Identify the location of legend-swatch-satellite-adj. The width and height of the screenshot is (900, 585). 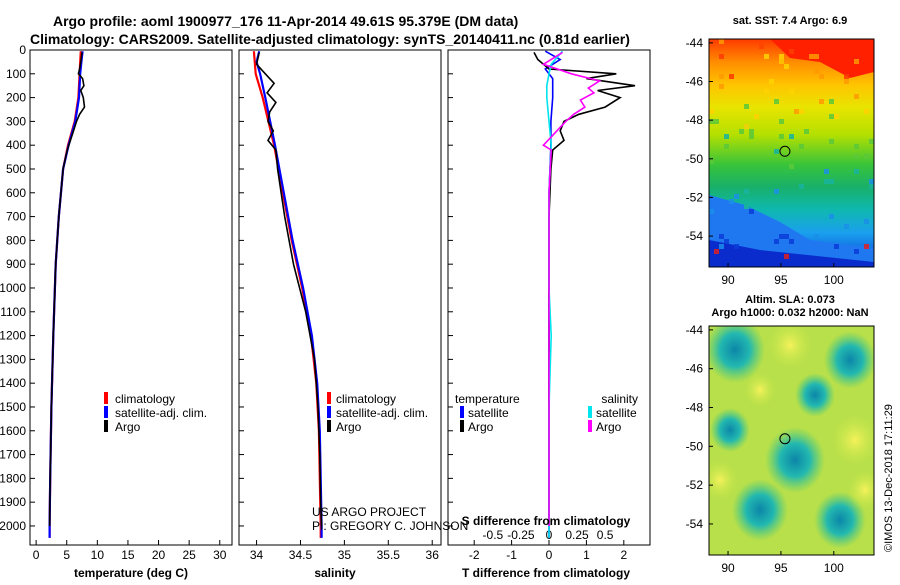
(329, 412).